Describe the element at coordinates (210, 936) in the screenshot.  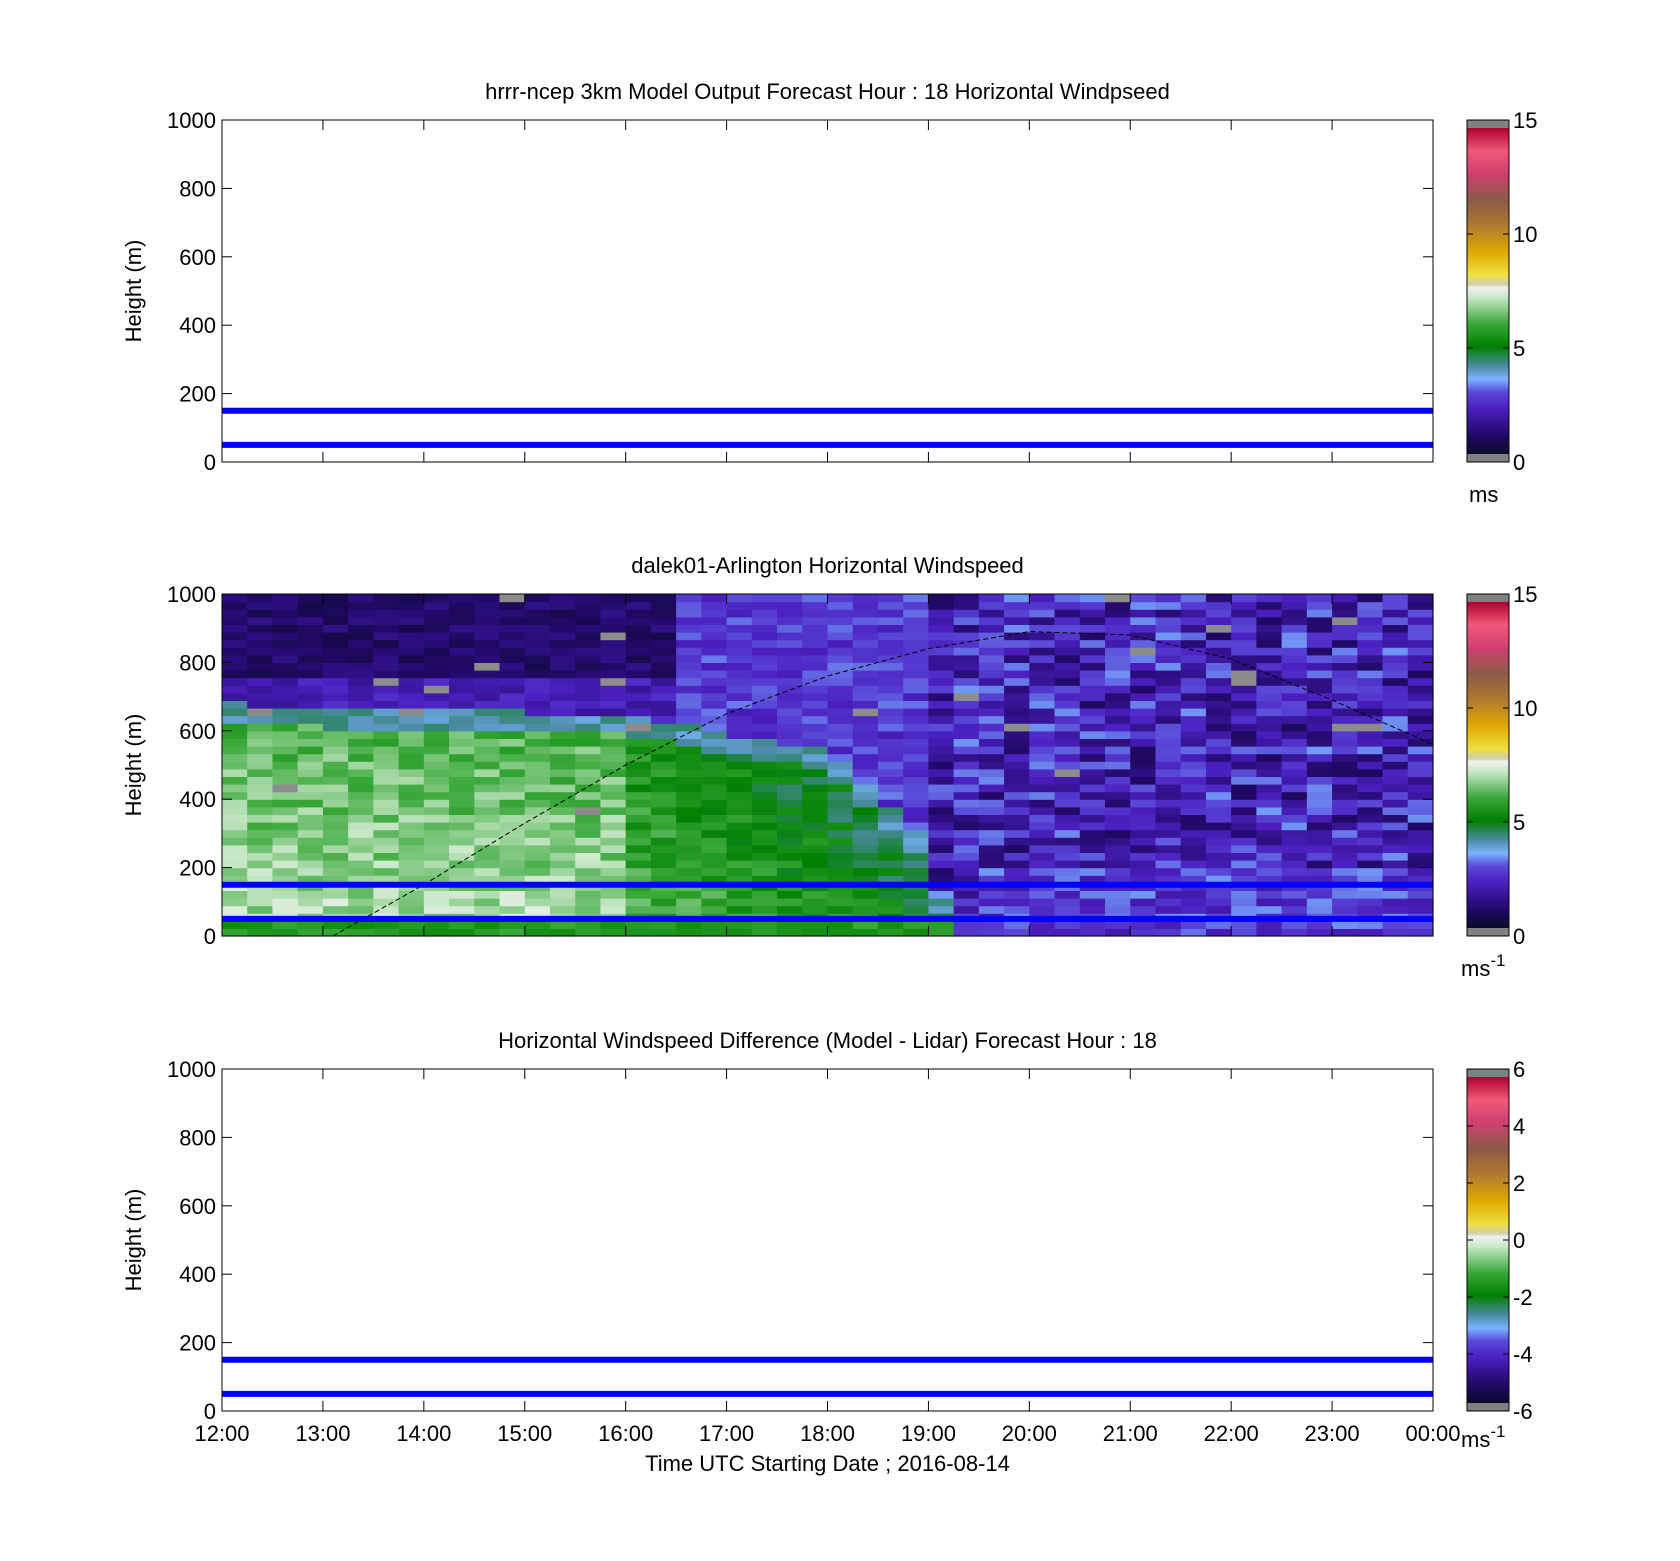
I see `y-tick-label: 0` at that location.